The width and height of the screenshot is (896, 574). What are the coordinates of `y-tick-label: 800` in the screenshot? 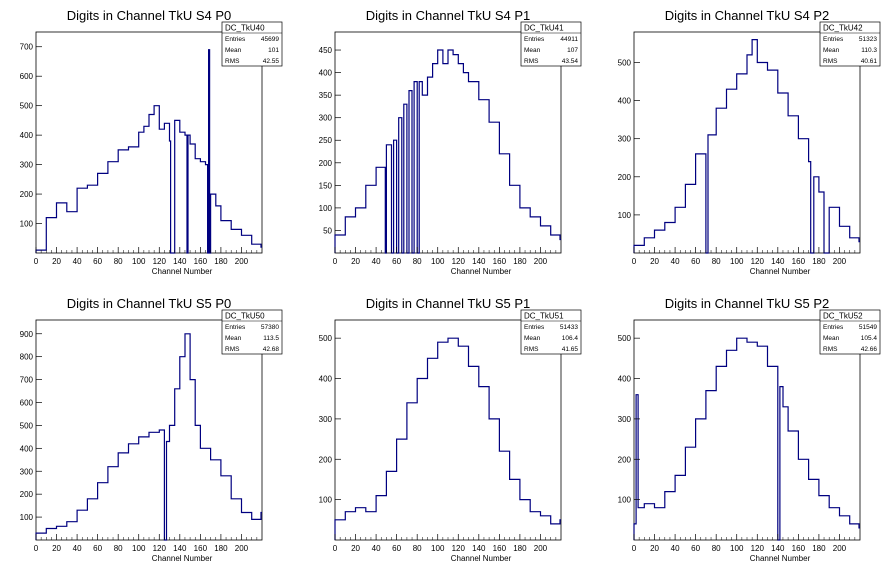 It's located at (27, 357).